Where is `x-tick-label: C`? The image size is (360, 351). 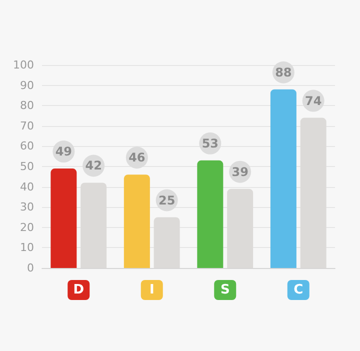 x-tick-label: C is located at coordinates (299, 290).